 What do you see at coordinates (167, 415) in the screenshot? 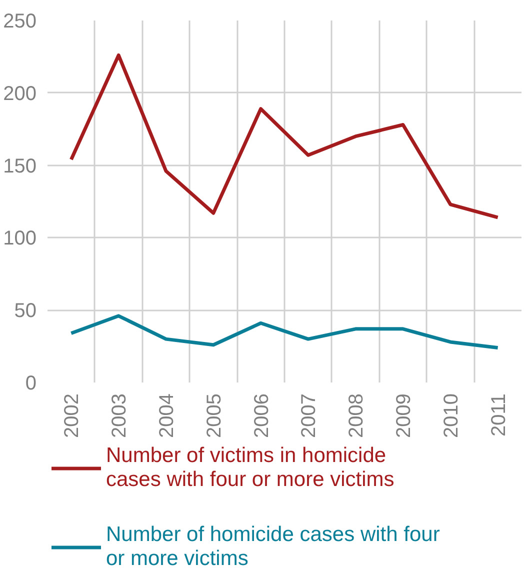
I see `x-tick-label: 2004` at bounding box center [167, 415].